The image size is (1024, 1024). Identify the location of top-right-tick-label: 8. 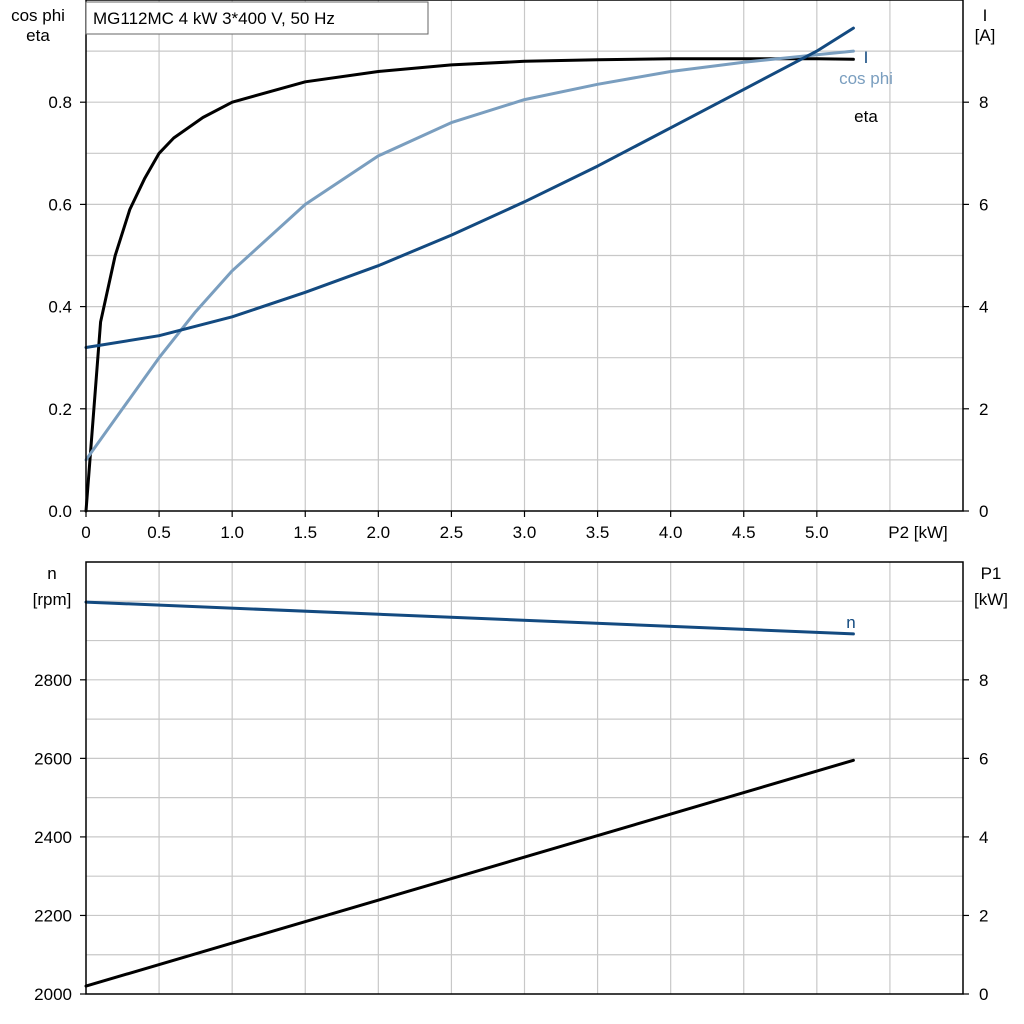
(983, 102).